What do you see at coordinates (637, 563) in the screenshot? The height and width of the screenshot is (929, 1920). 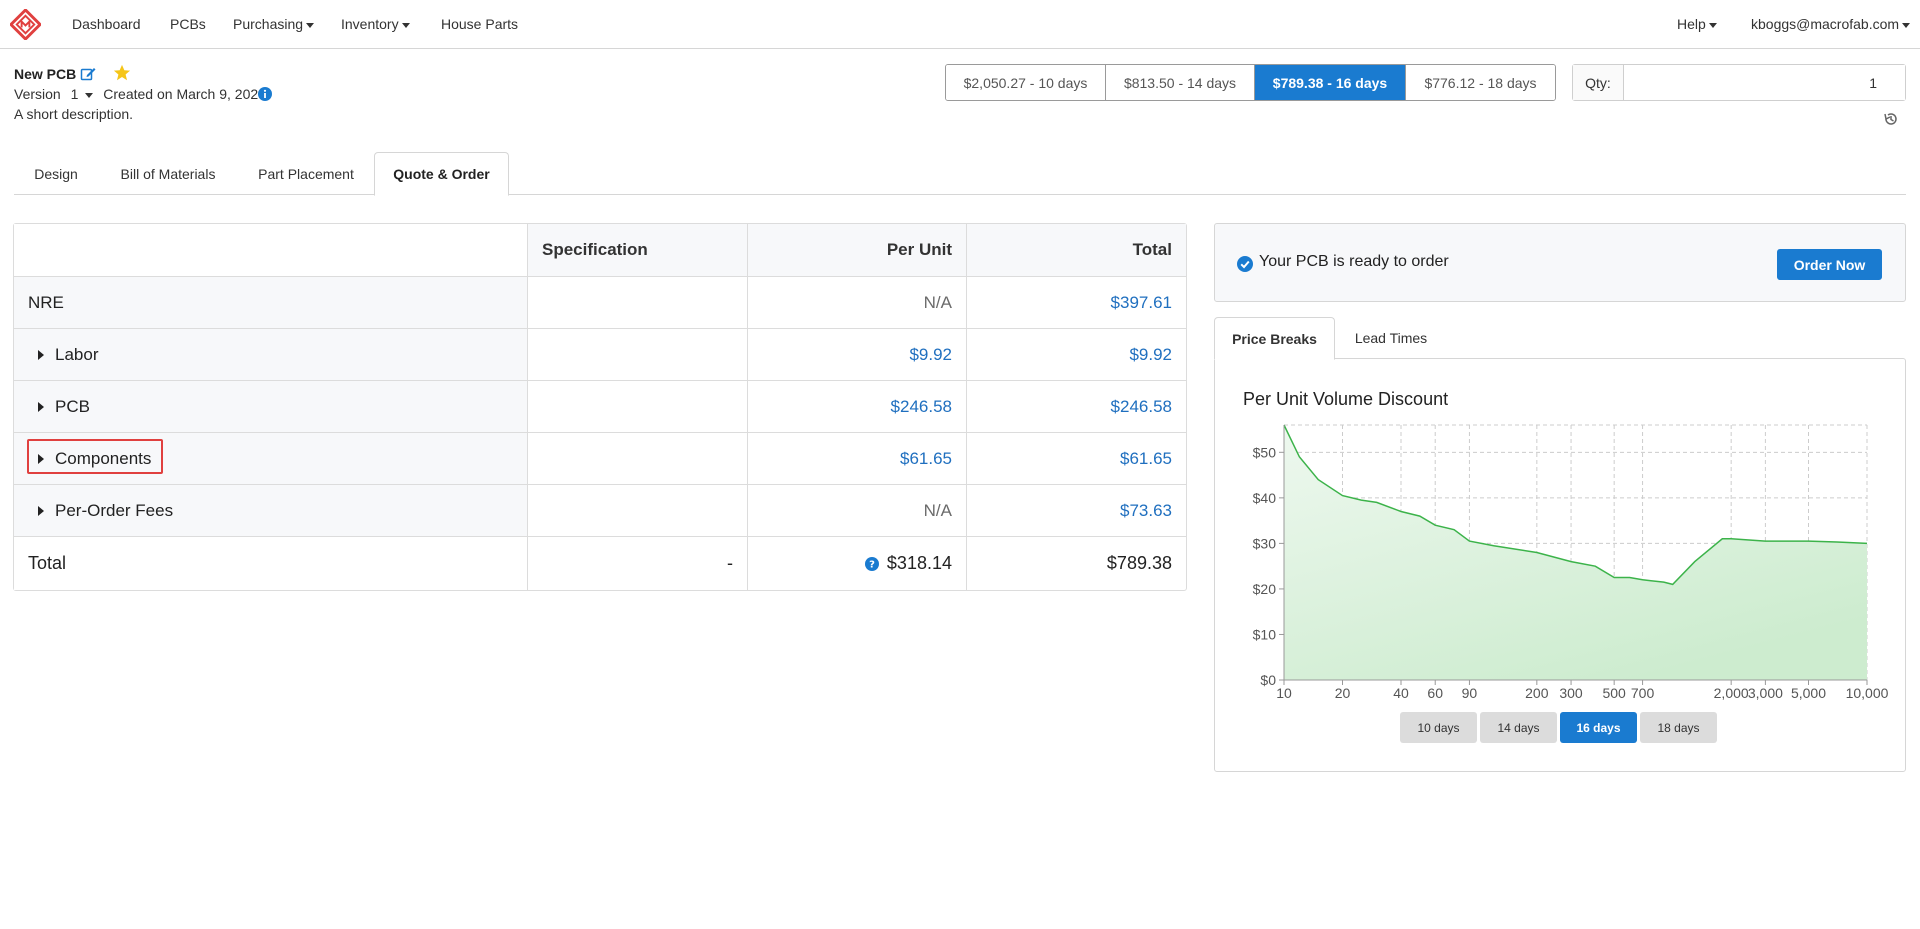 I see `total-specification: -` at bounding box center [637, 563].